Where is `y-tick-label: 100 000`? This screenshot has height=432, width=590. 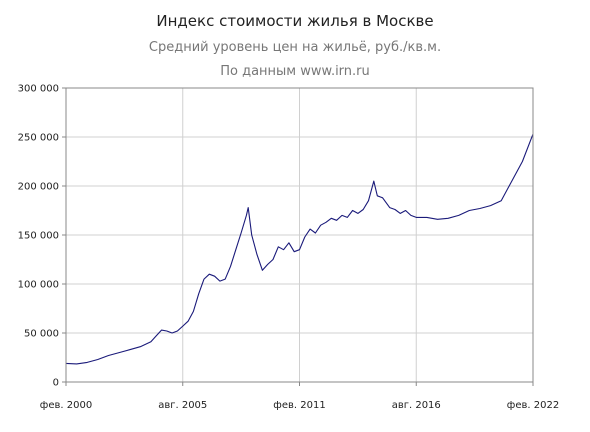 y-tick-label: 100 000 is located at coordinates (38, 285).